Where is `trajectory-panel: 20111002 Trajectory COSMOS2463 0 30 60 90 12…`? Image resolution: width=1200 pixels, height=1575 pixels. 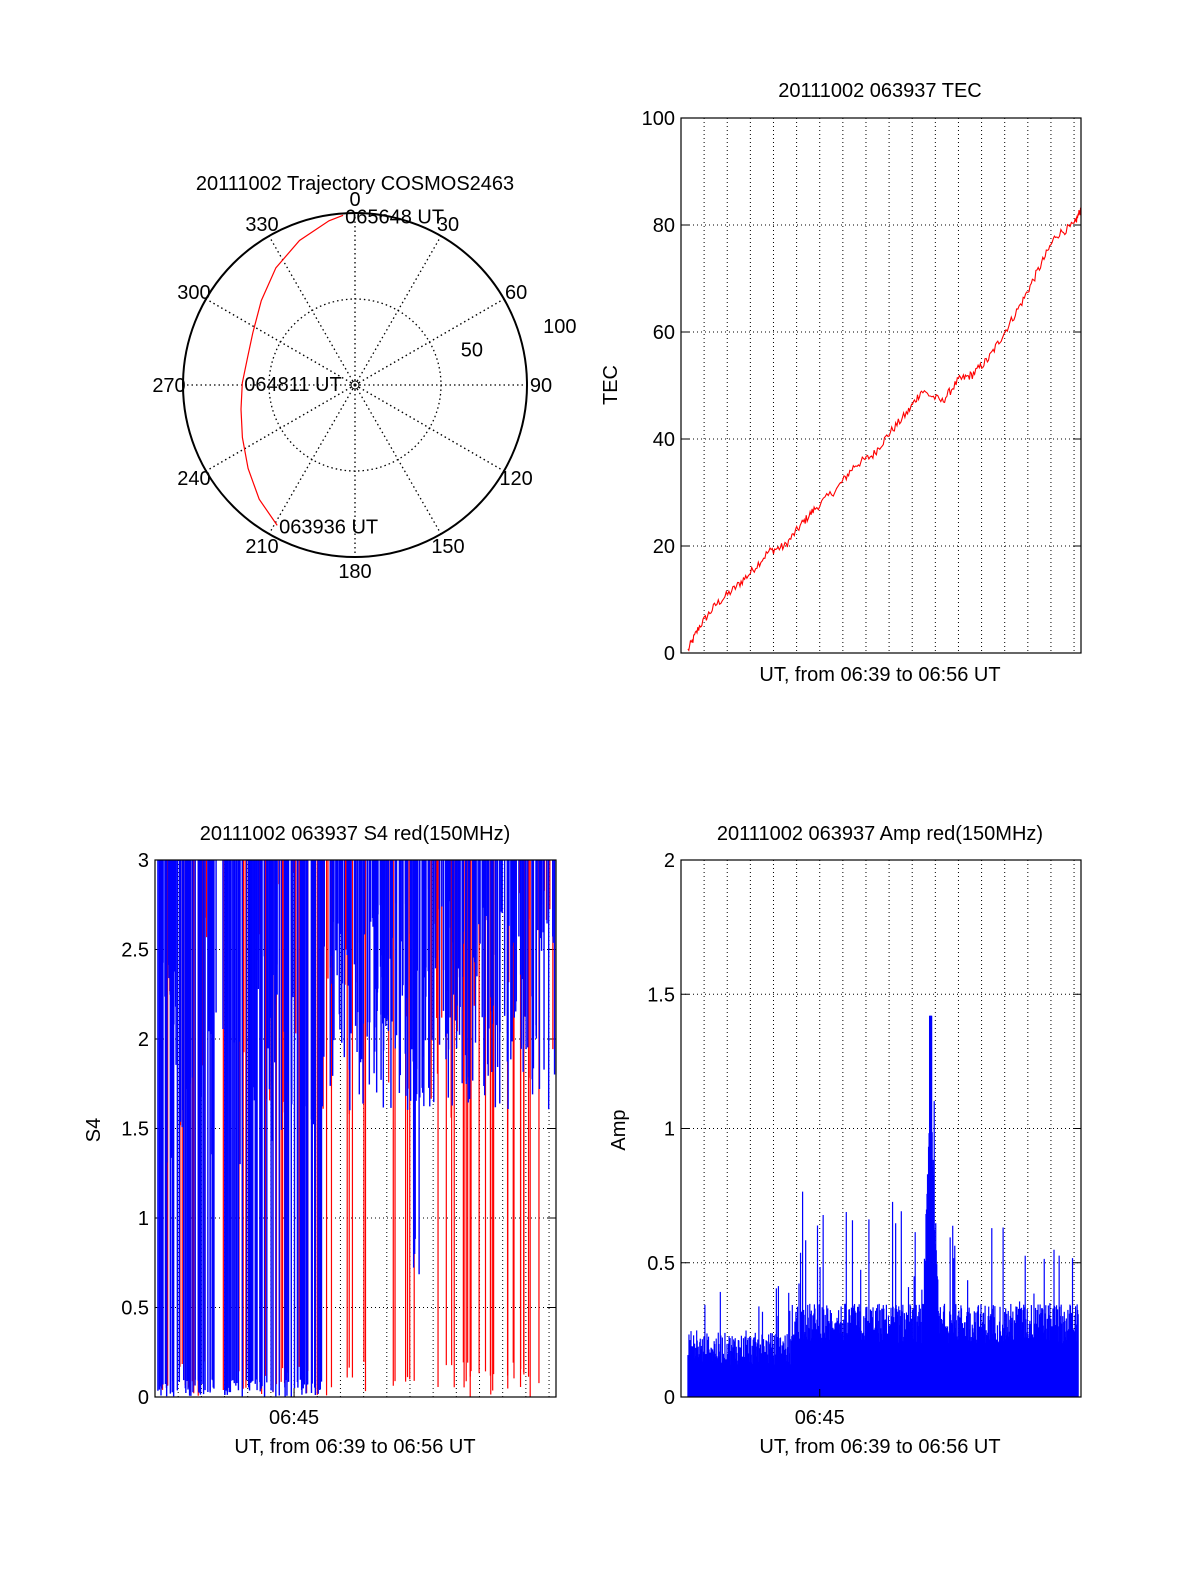 trajectory-panel: 20111002 Trajectory COSMOS2463 0 30 60 90 12… is located at coordinates (364, 378).